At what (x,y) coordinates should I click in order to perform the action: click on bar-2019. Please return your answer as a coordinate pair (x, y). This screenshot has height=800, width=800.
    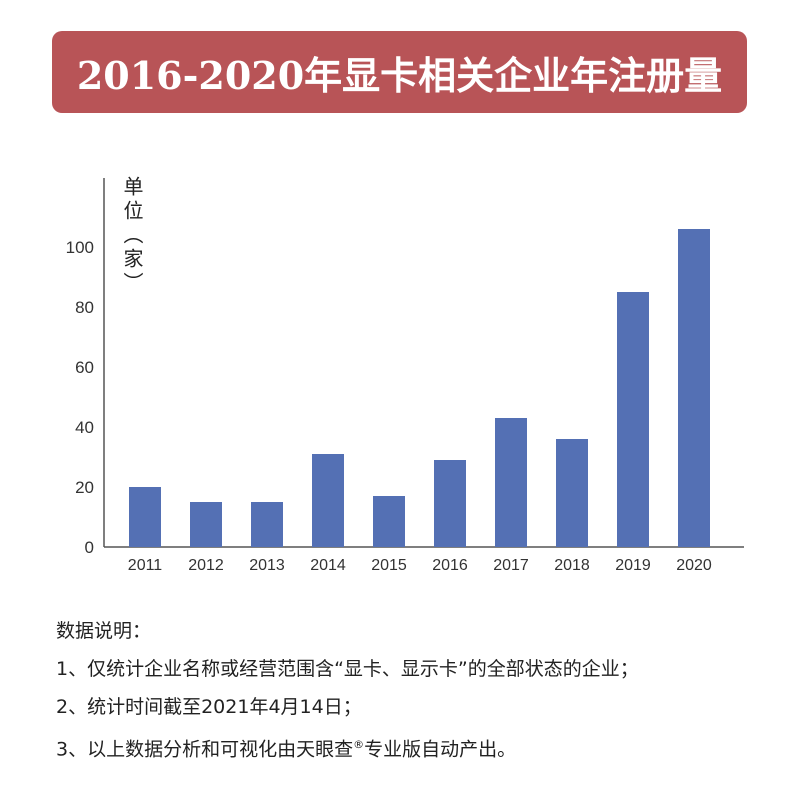
    Looking at the image, I should click on (633, 419).